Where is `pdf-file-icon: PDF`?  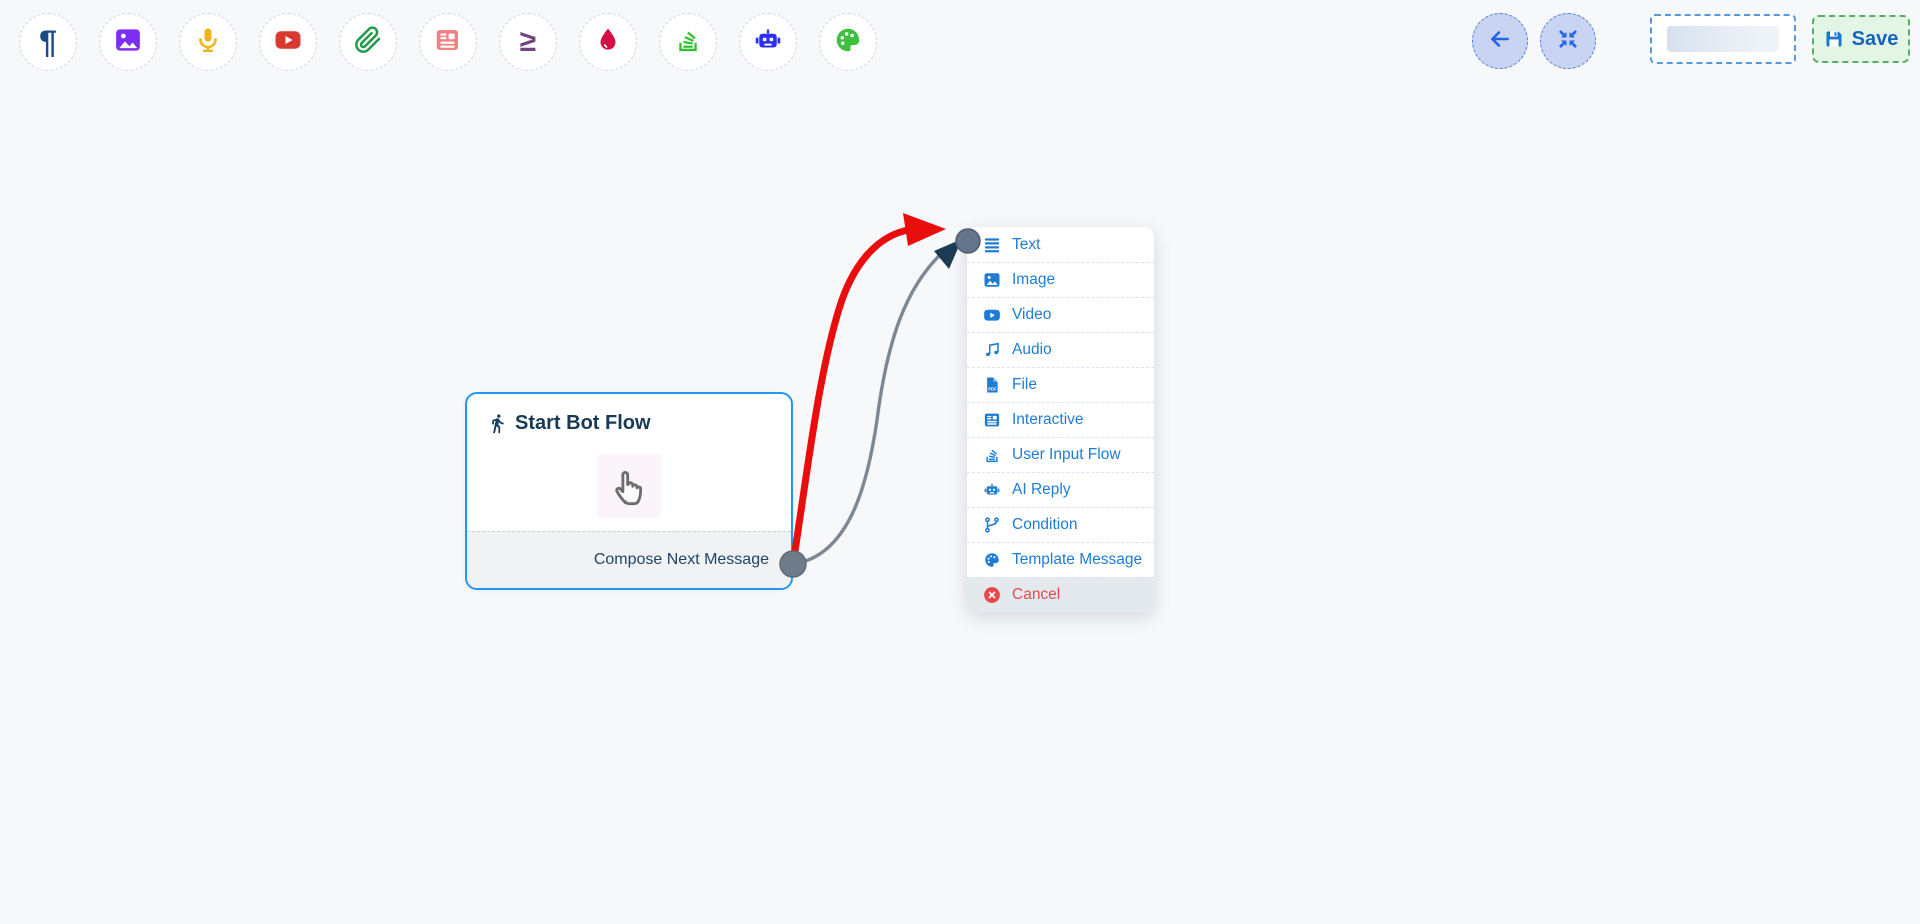
pdf-file-icon: PDF is located at coordinates (992, 385).